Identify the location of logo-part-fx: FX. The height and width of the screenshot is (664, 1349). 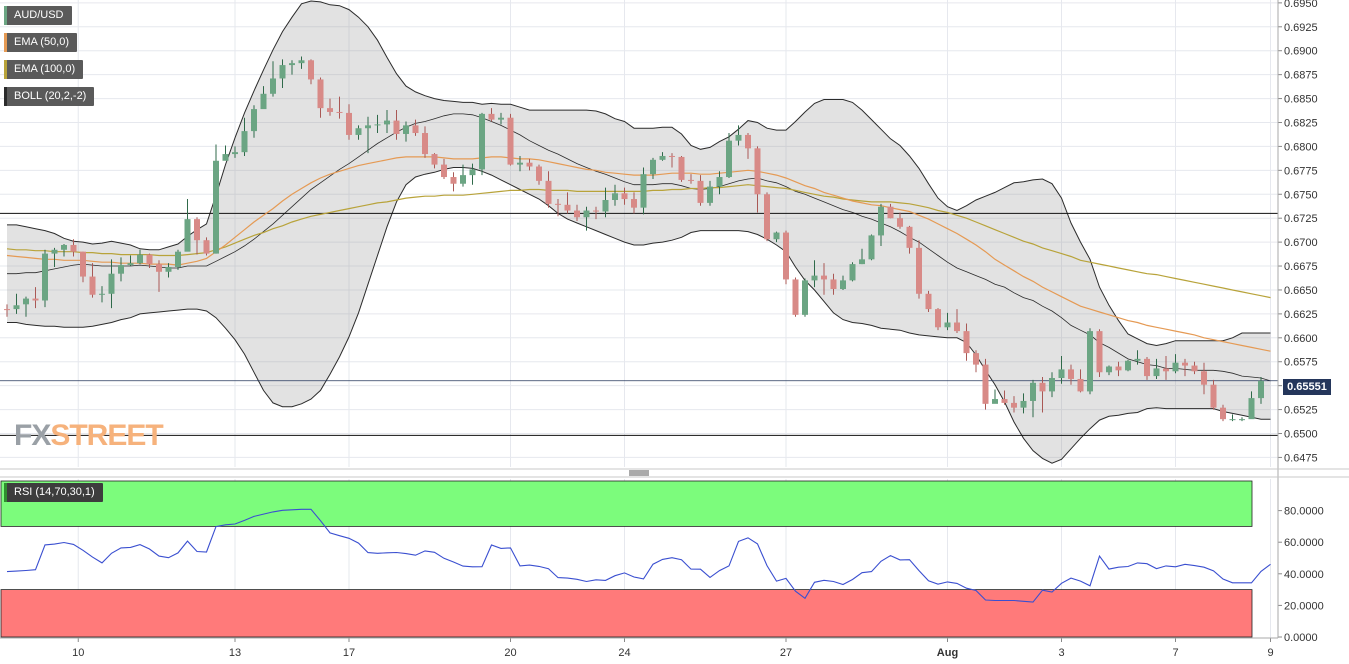
(32, 435).